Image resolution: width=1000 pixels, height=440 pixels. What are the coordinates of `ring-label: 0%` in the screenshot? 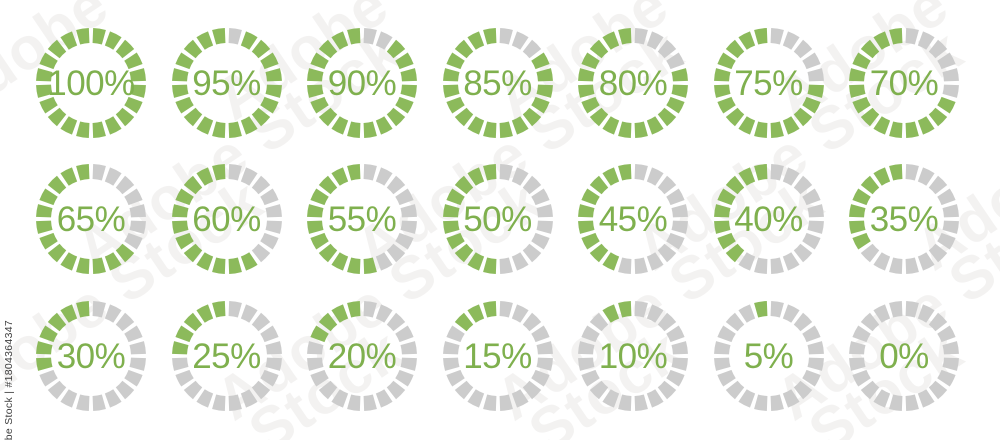 It's located at (904, 356).